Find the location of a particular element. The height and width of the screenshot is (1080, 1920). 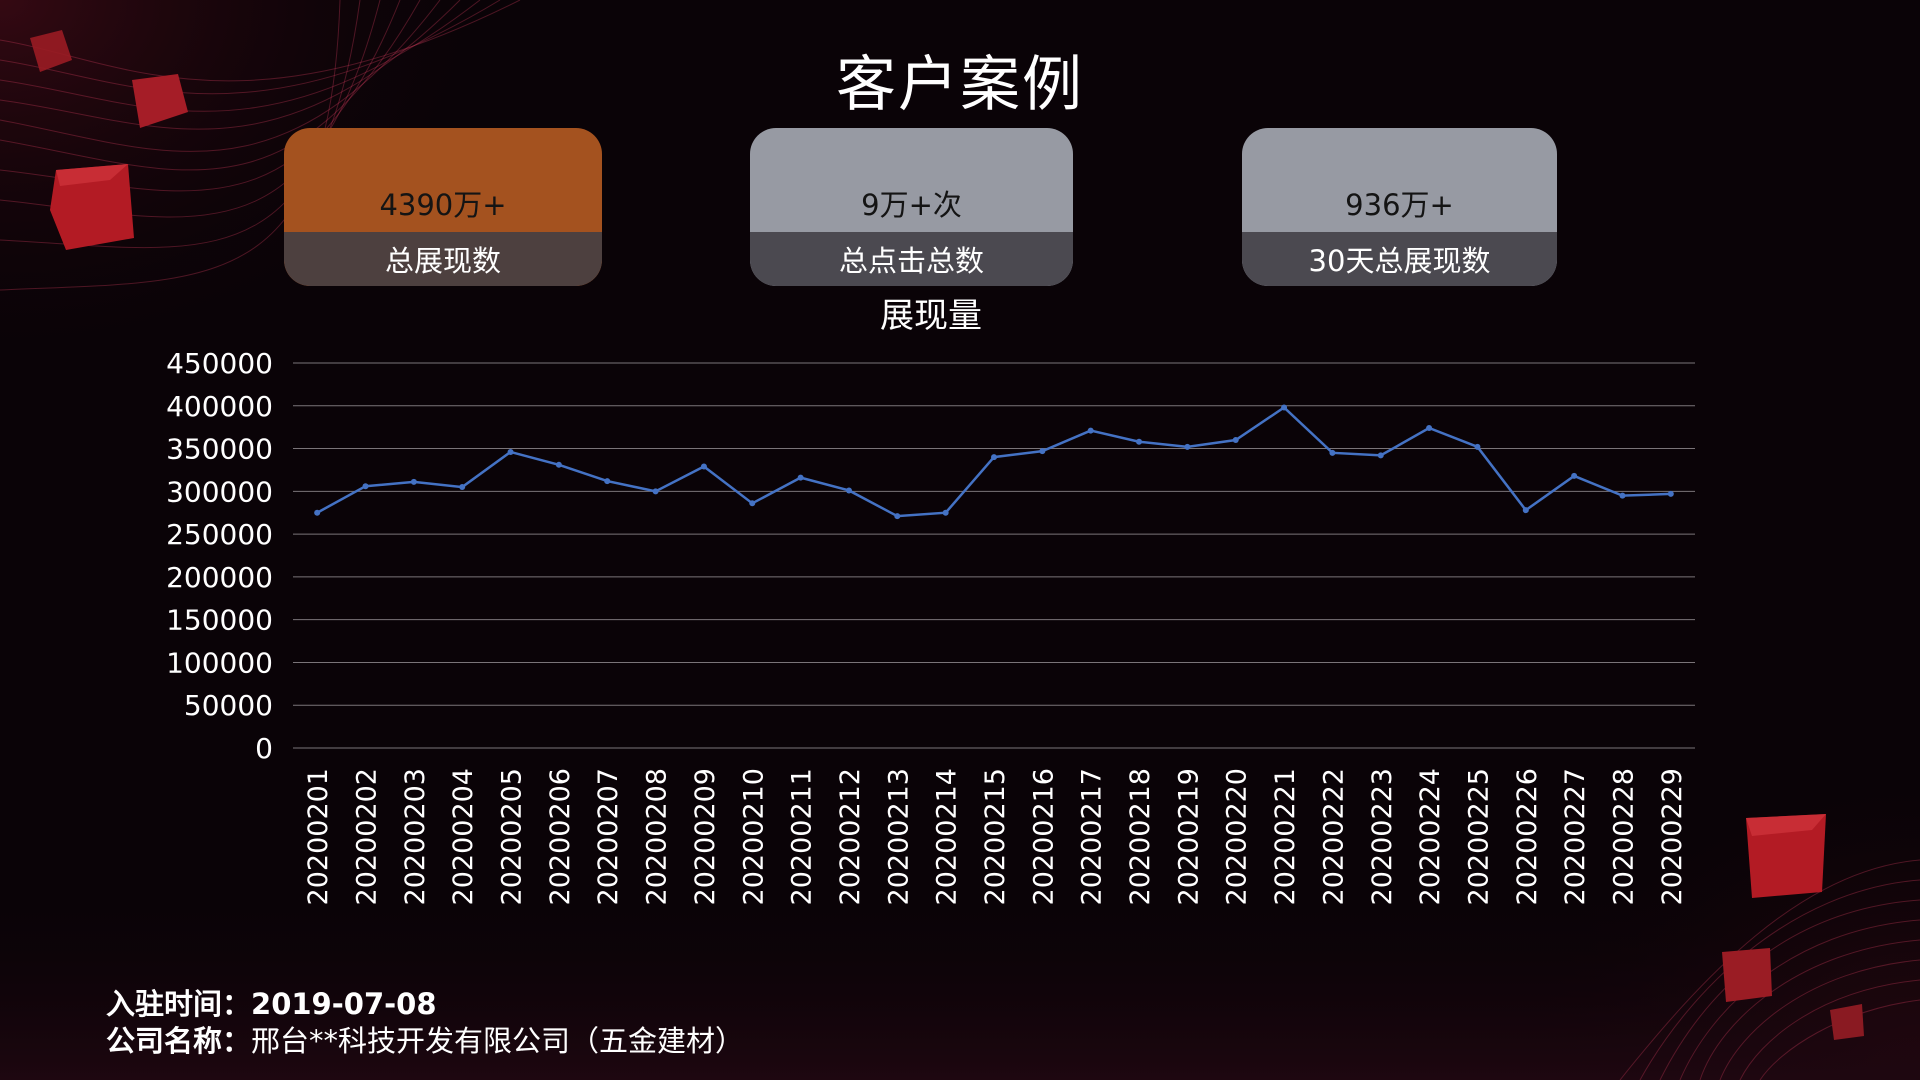

stat-label: 总点击总数 is located at coordinates (911, 259).